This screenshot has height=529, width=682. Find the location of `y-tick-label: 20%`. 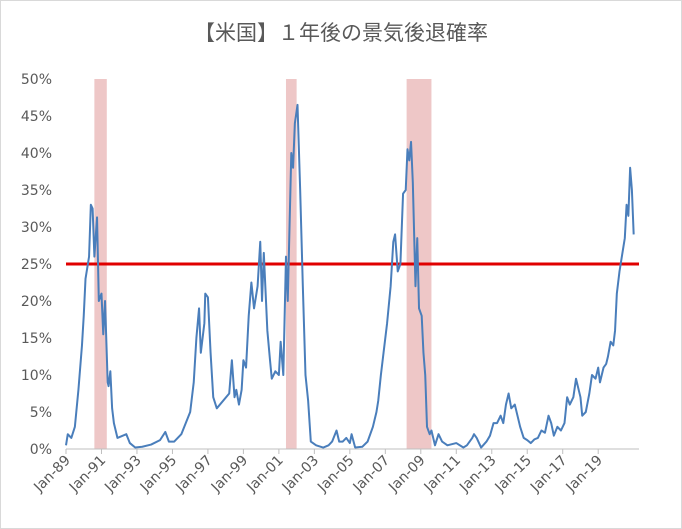

y-tick-label: 20% is located at coordinates (36, 302).